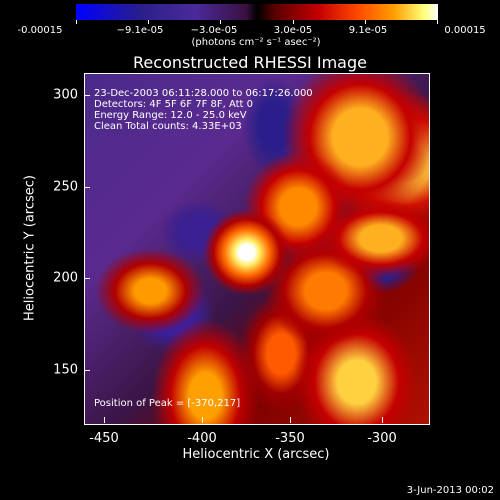  What do you see at coordinates (30, 248) in the screenshot?
I see `y-axis-title: Heliocentric Y (arcsec)` at bounding box center [30, 248].